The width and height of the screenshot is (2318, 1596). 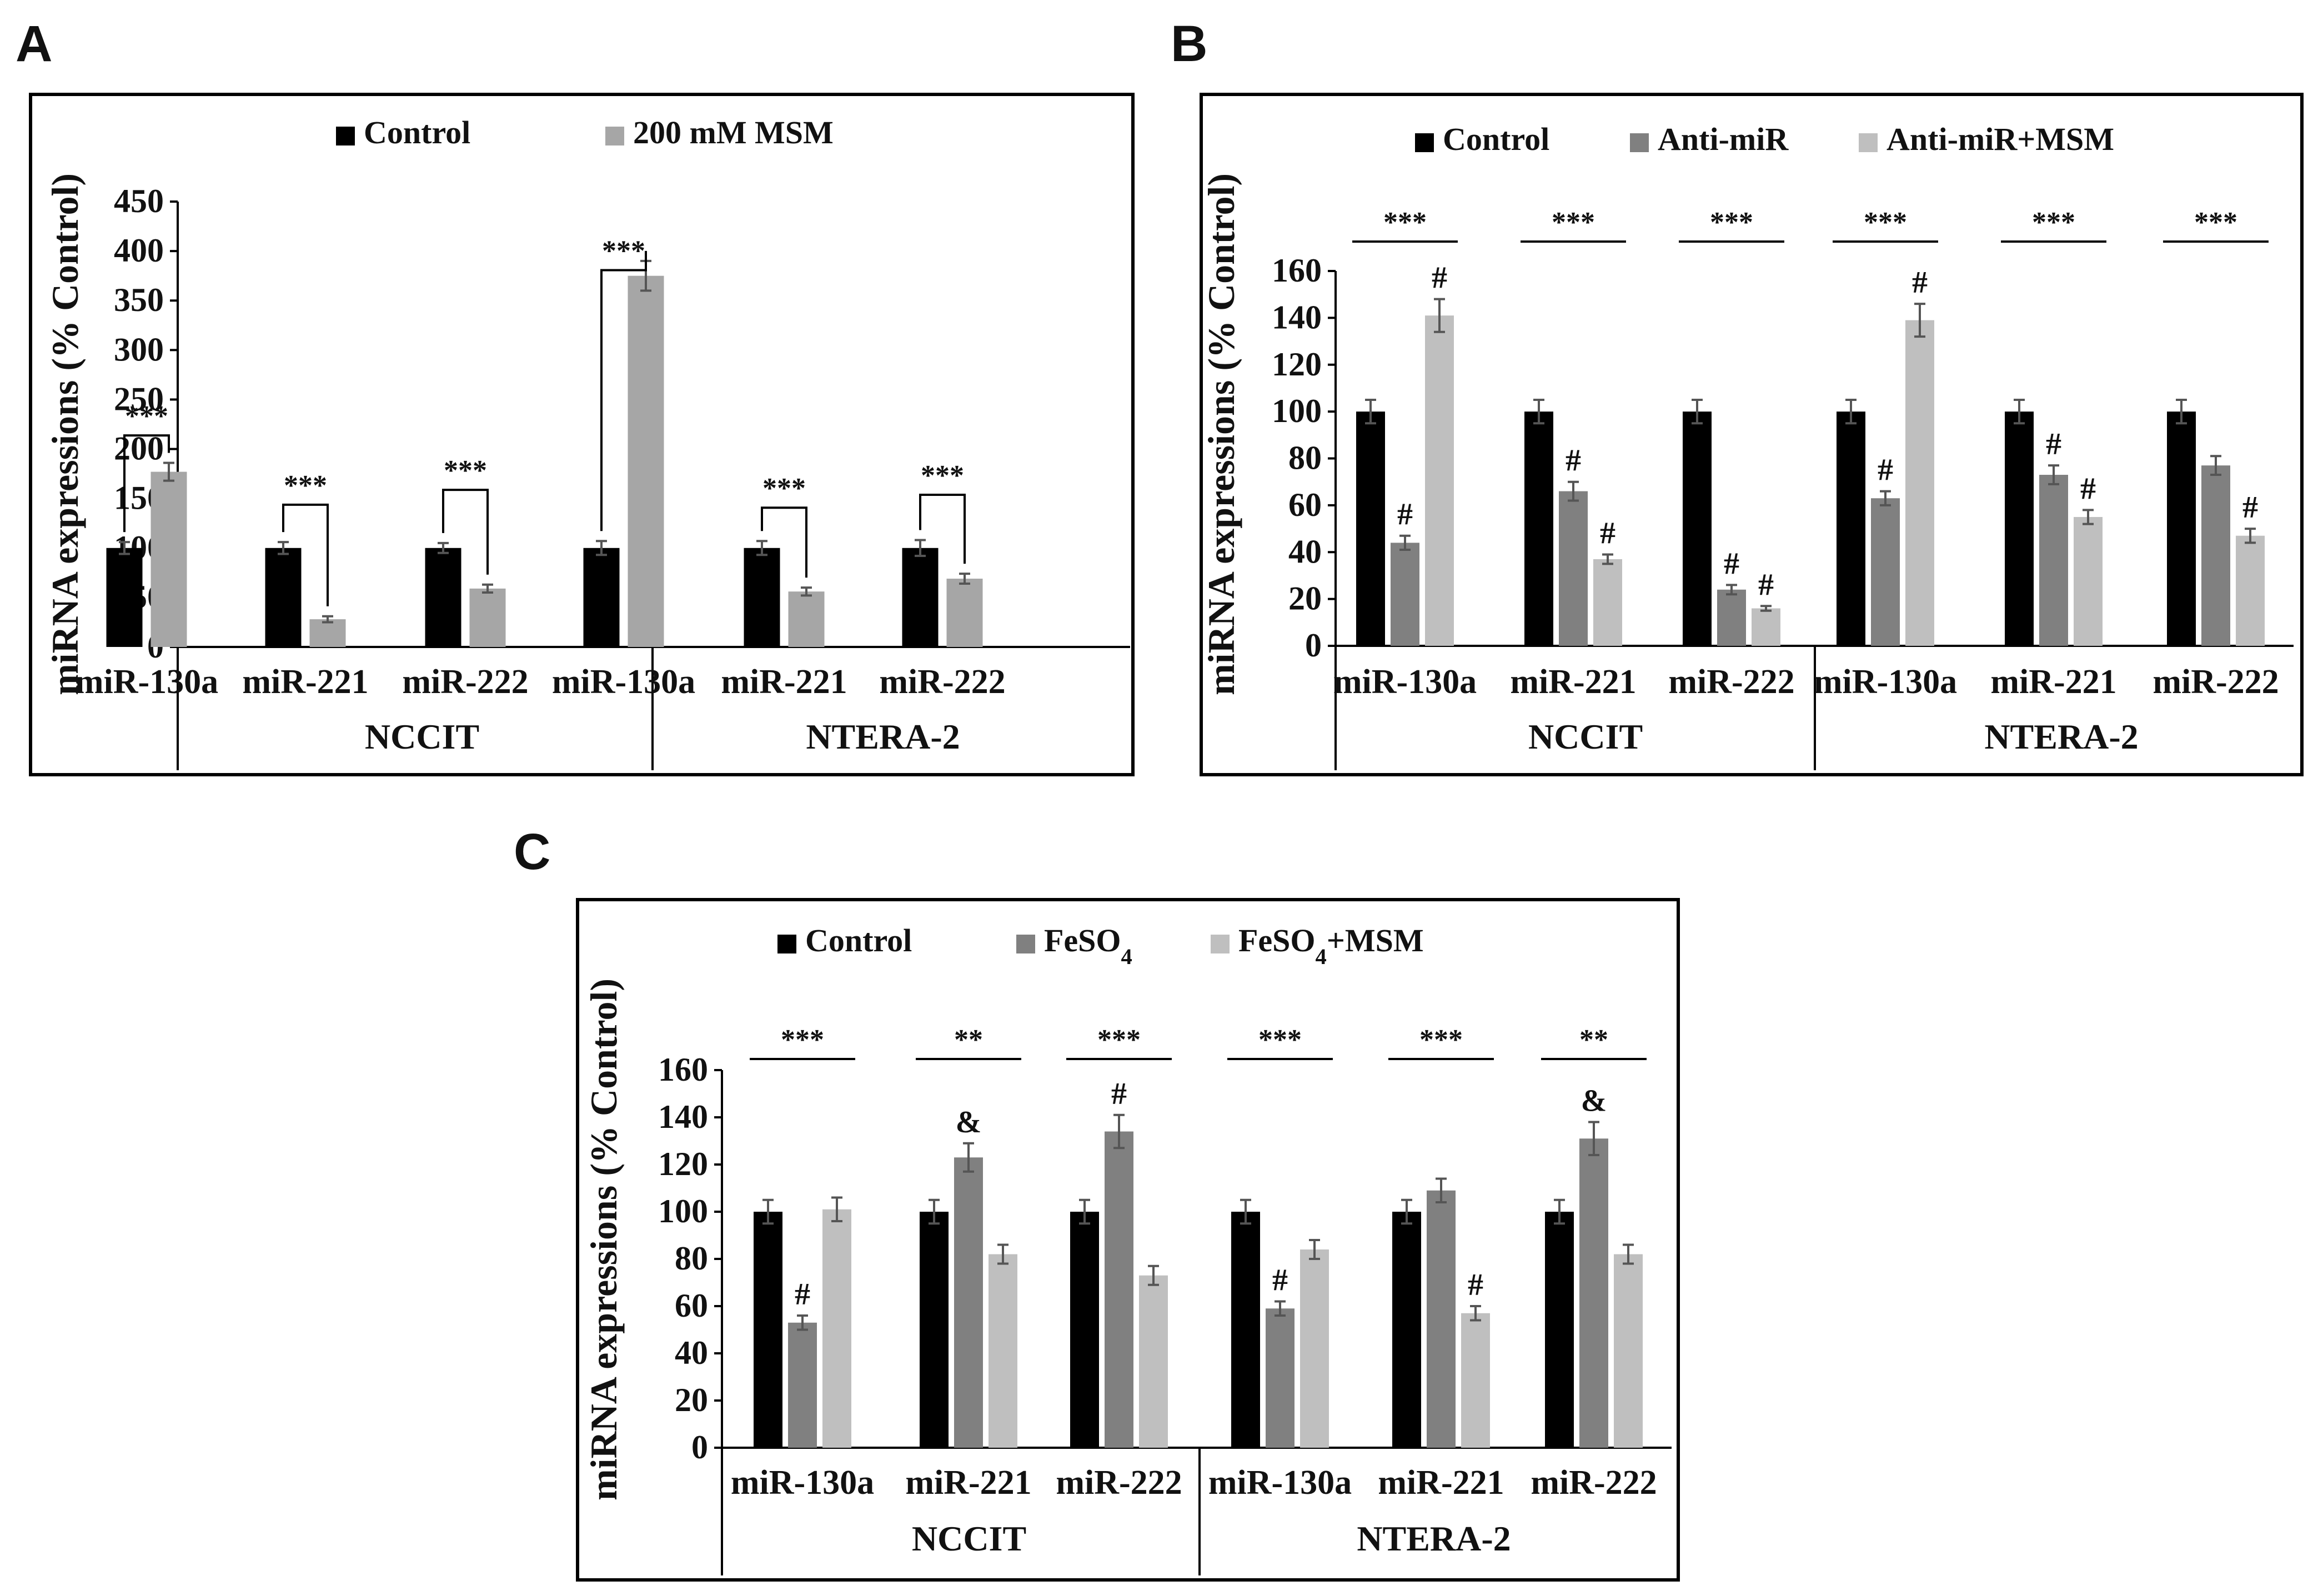 I want to click on y-tick-label: 250, so click(x=139, y=398).